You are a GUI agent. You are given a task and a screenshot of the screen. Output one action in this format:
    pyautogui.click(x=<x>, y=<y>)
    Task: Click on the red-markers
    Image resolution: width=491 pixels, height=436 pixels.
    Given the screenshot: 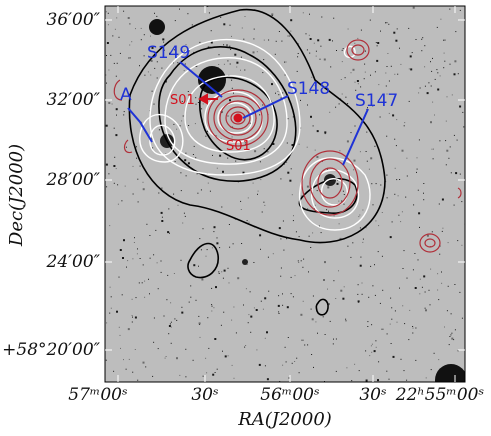 What is the action you would take?
    pyautogui.click(x=220, y=108)
    